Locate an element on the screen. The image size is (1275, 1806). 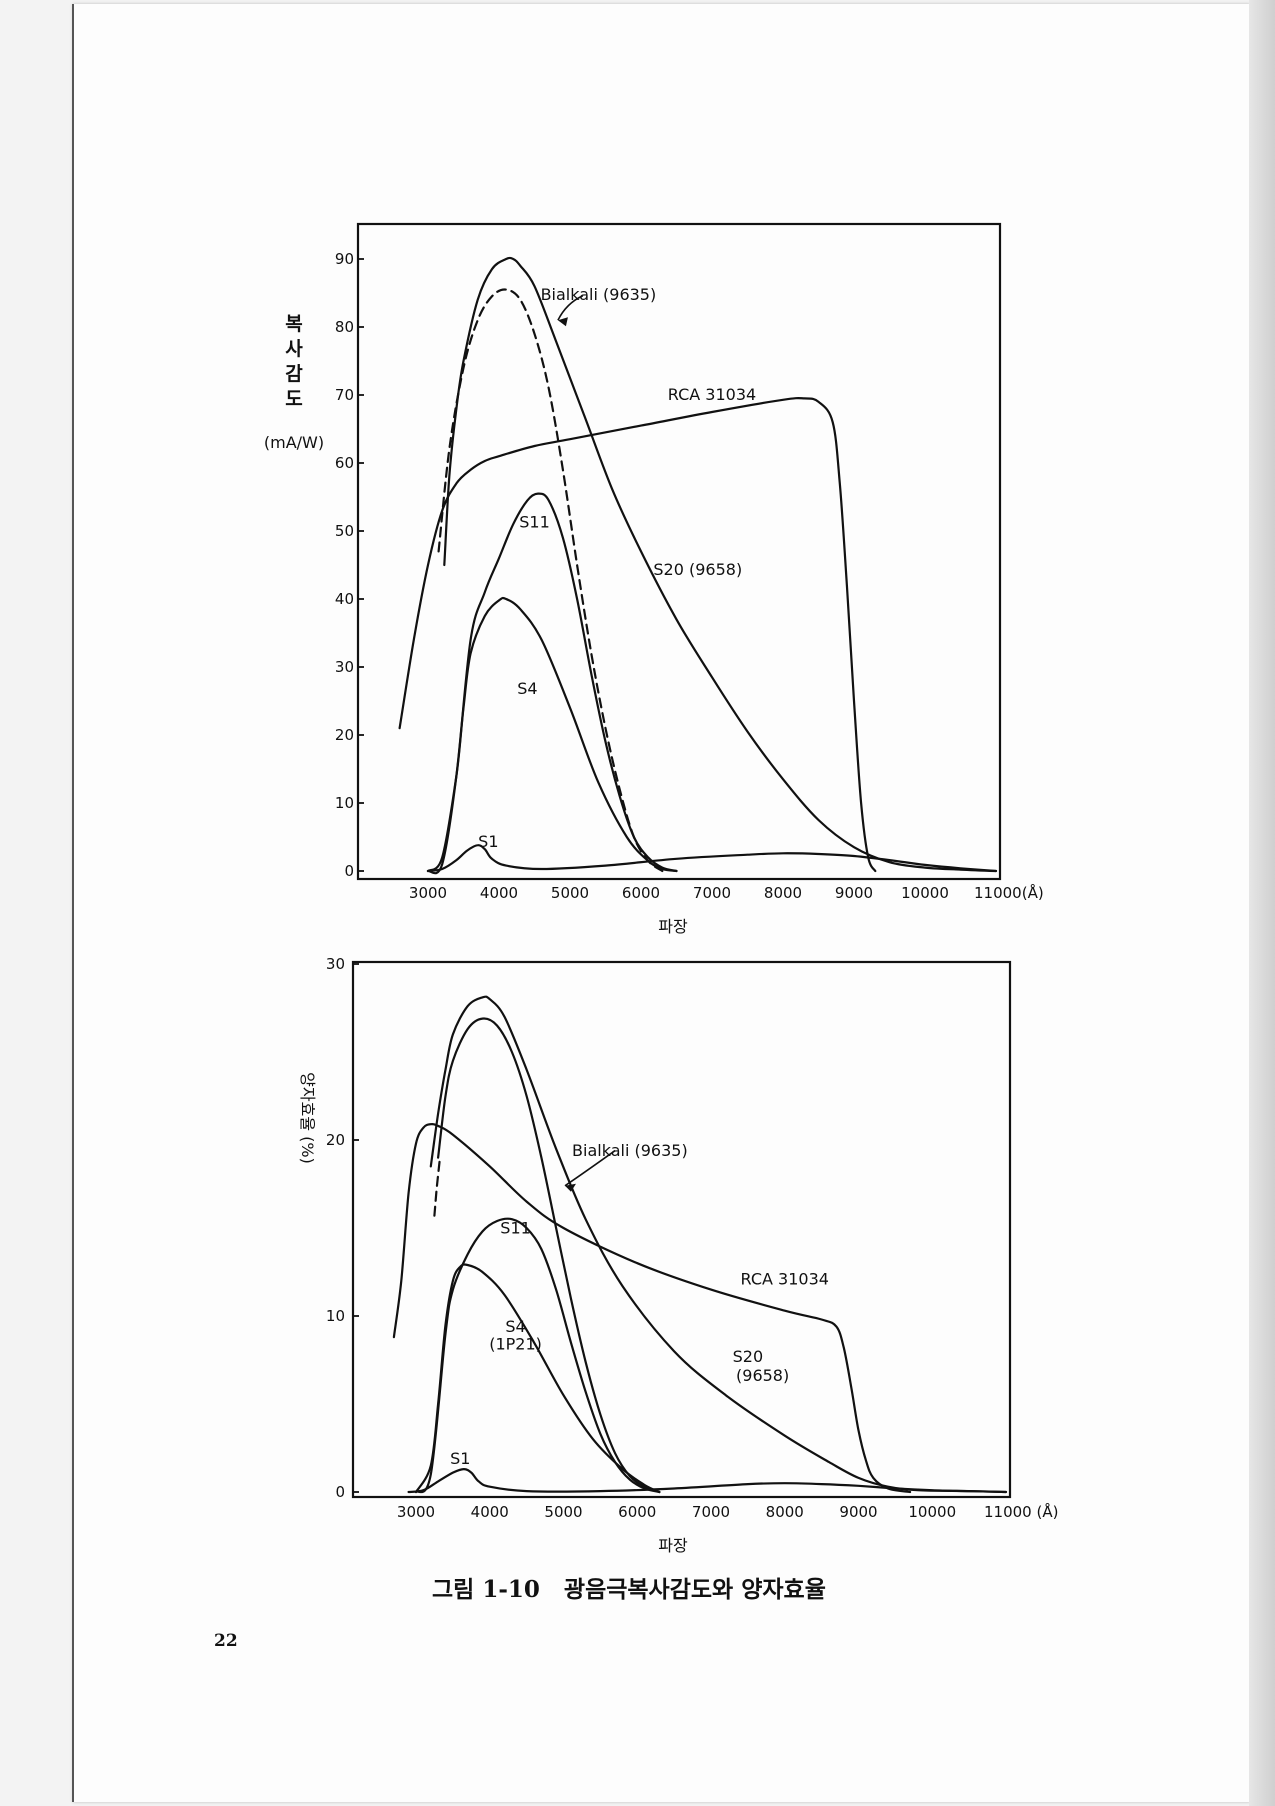
bottom-series-s1 is located at coordinates (707, 1481).